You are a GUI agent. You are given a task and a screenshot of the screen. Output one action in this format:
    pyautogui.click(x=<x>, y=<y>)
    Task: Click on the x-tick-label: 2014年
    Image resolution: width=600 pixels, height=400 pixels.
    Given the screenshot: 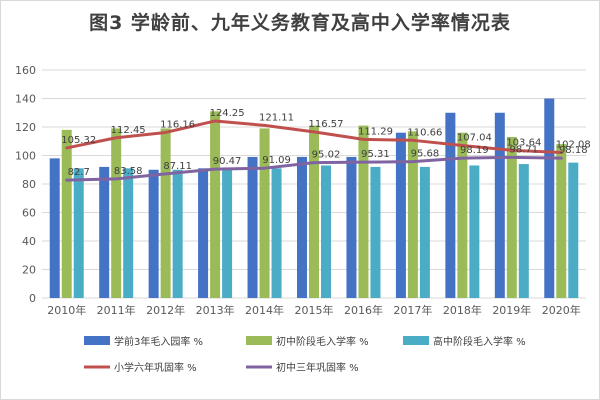 What is the action you would take?
    pyautogui.click(x=264, y=310)
    